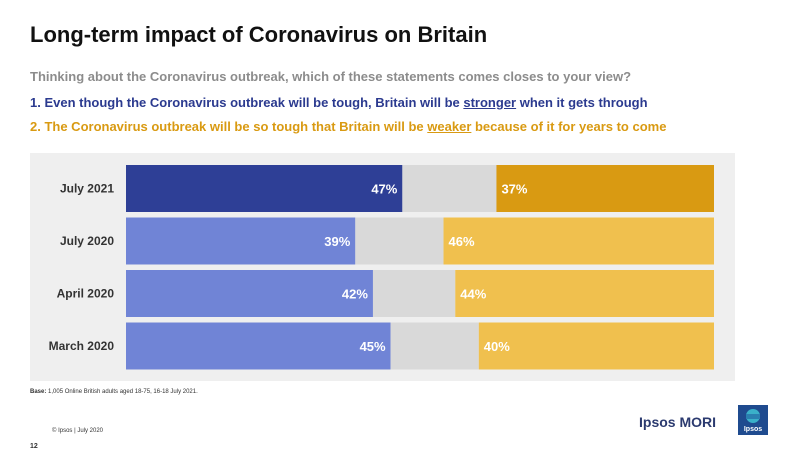  I want to click on category-label: March 2020, so click(82, 346).